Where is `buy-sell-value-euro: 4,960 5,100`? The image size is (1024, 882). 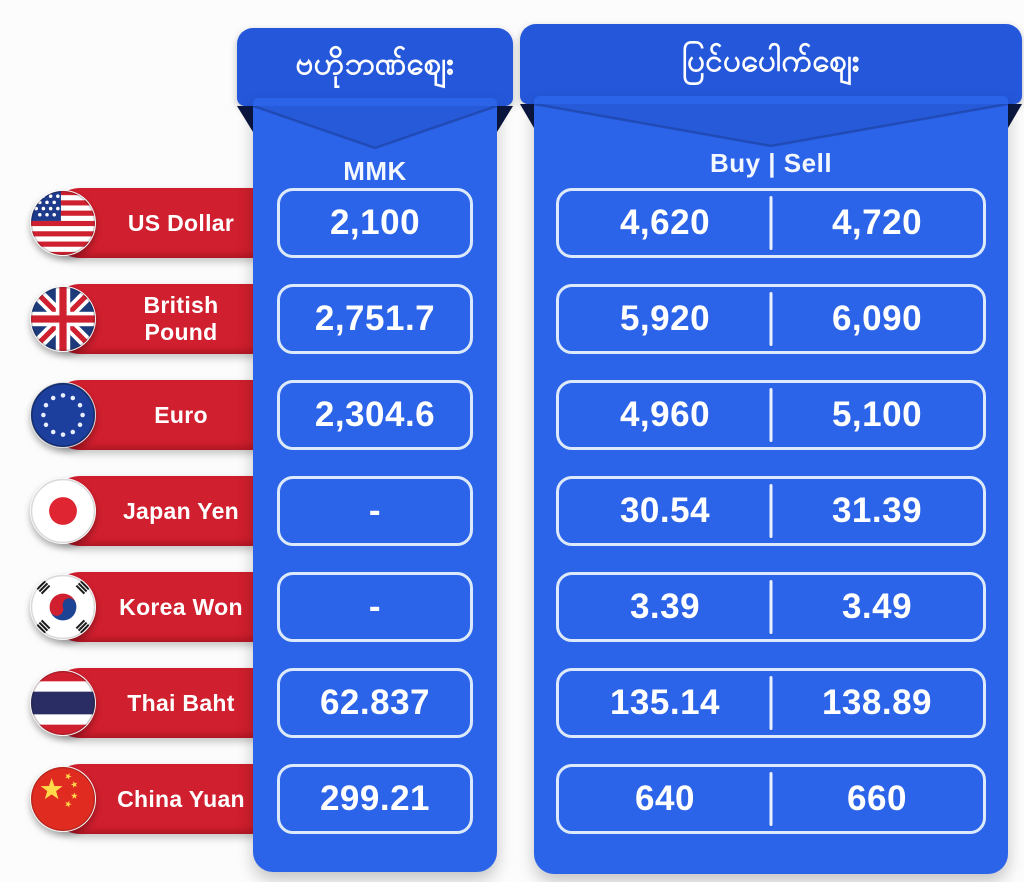 buy-sell-value-euro: 4,960 5,100 is located at coordinates (771, 415).